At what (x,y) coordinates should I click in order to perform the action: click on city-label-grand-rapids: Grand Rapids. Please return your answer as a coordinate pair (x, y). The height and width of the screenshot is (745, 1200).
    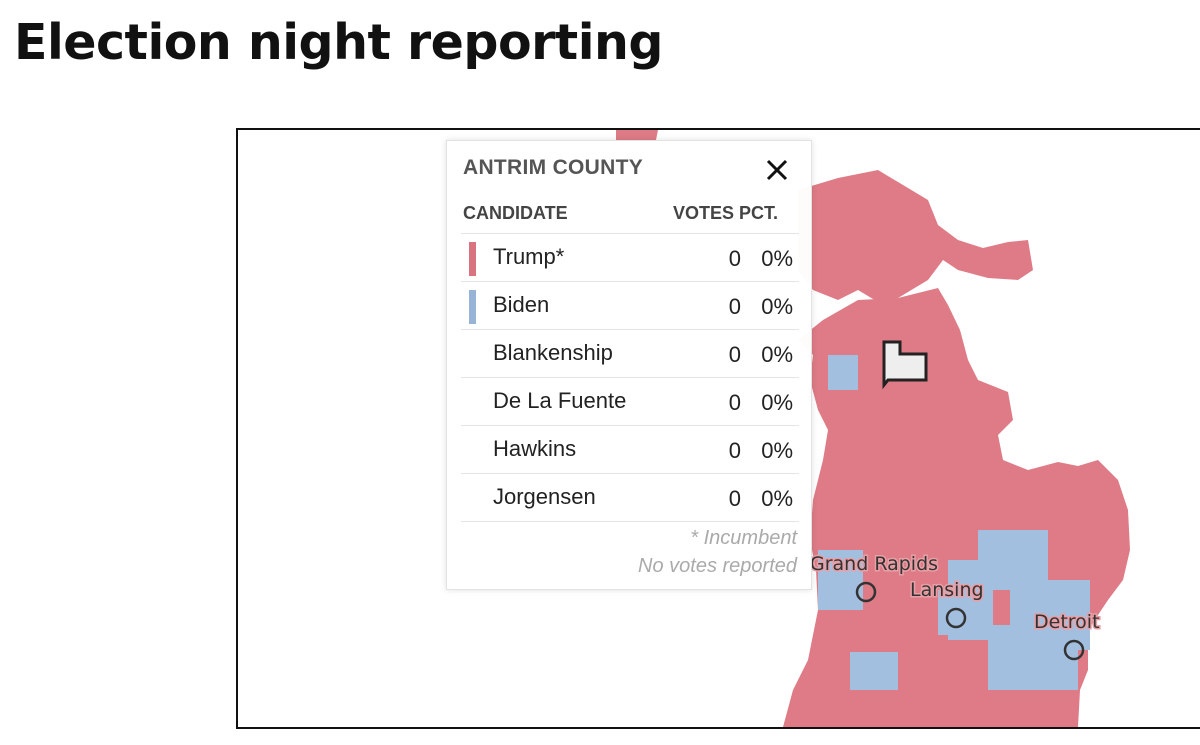
    Looking at the image, I should click on (874, 564).